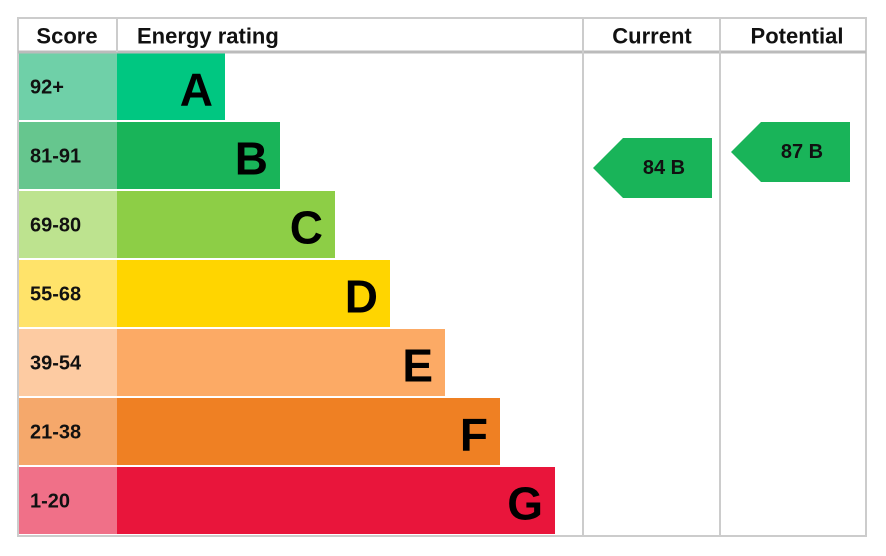  Describe the element at coordinates (55, 226) in the screenshot. I see `score-range: 69-80` at that location.